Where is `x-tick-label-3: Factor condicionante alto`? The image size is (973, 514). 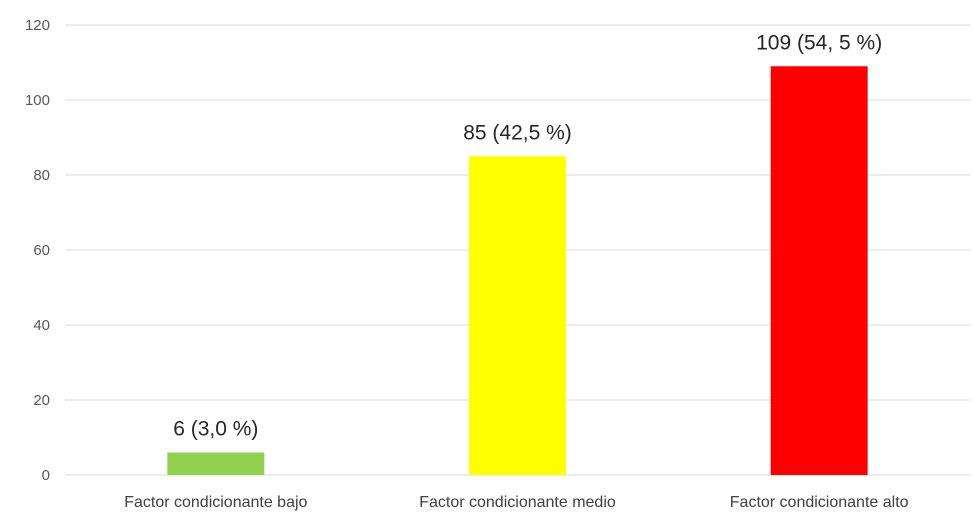
x-tick-label-3: Factor condicionante alto is located at coordinates (819, 502).